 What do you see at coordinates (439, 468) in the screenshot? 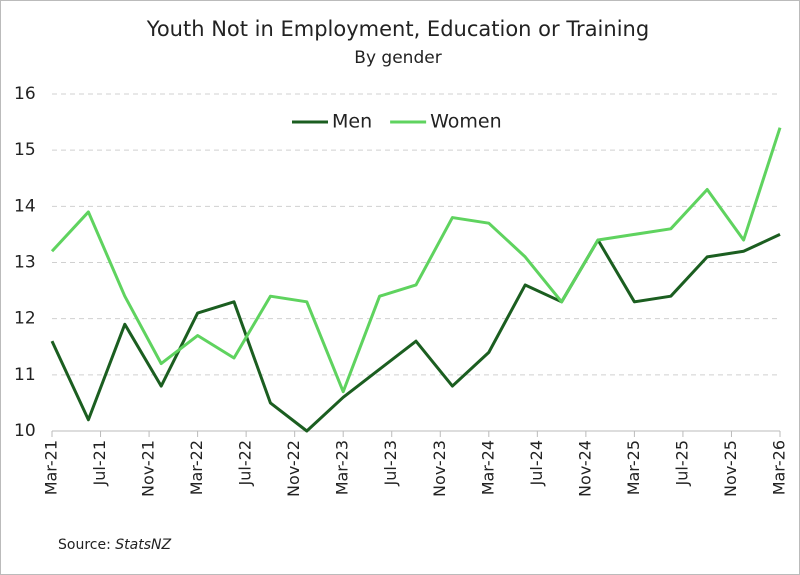
I see `x-tick-label: Nov-23` at bounding box center [439, 468].